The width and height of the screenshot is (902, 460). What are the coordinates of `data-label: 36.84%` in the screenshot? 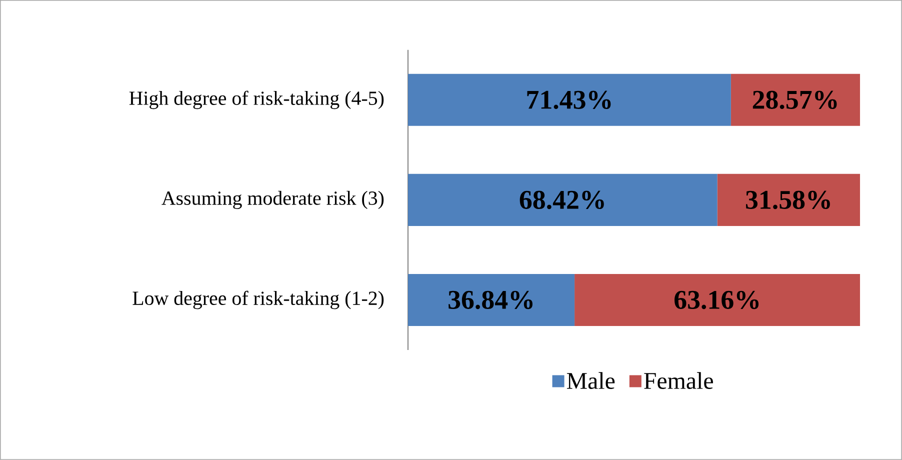 It's located at (490, 300).